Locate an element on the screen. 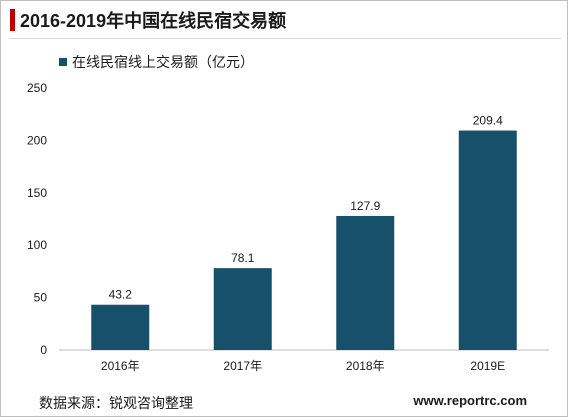  source-note: 数据来源：锐观咨询整理 is located at coordinates (116, 403).